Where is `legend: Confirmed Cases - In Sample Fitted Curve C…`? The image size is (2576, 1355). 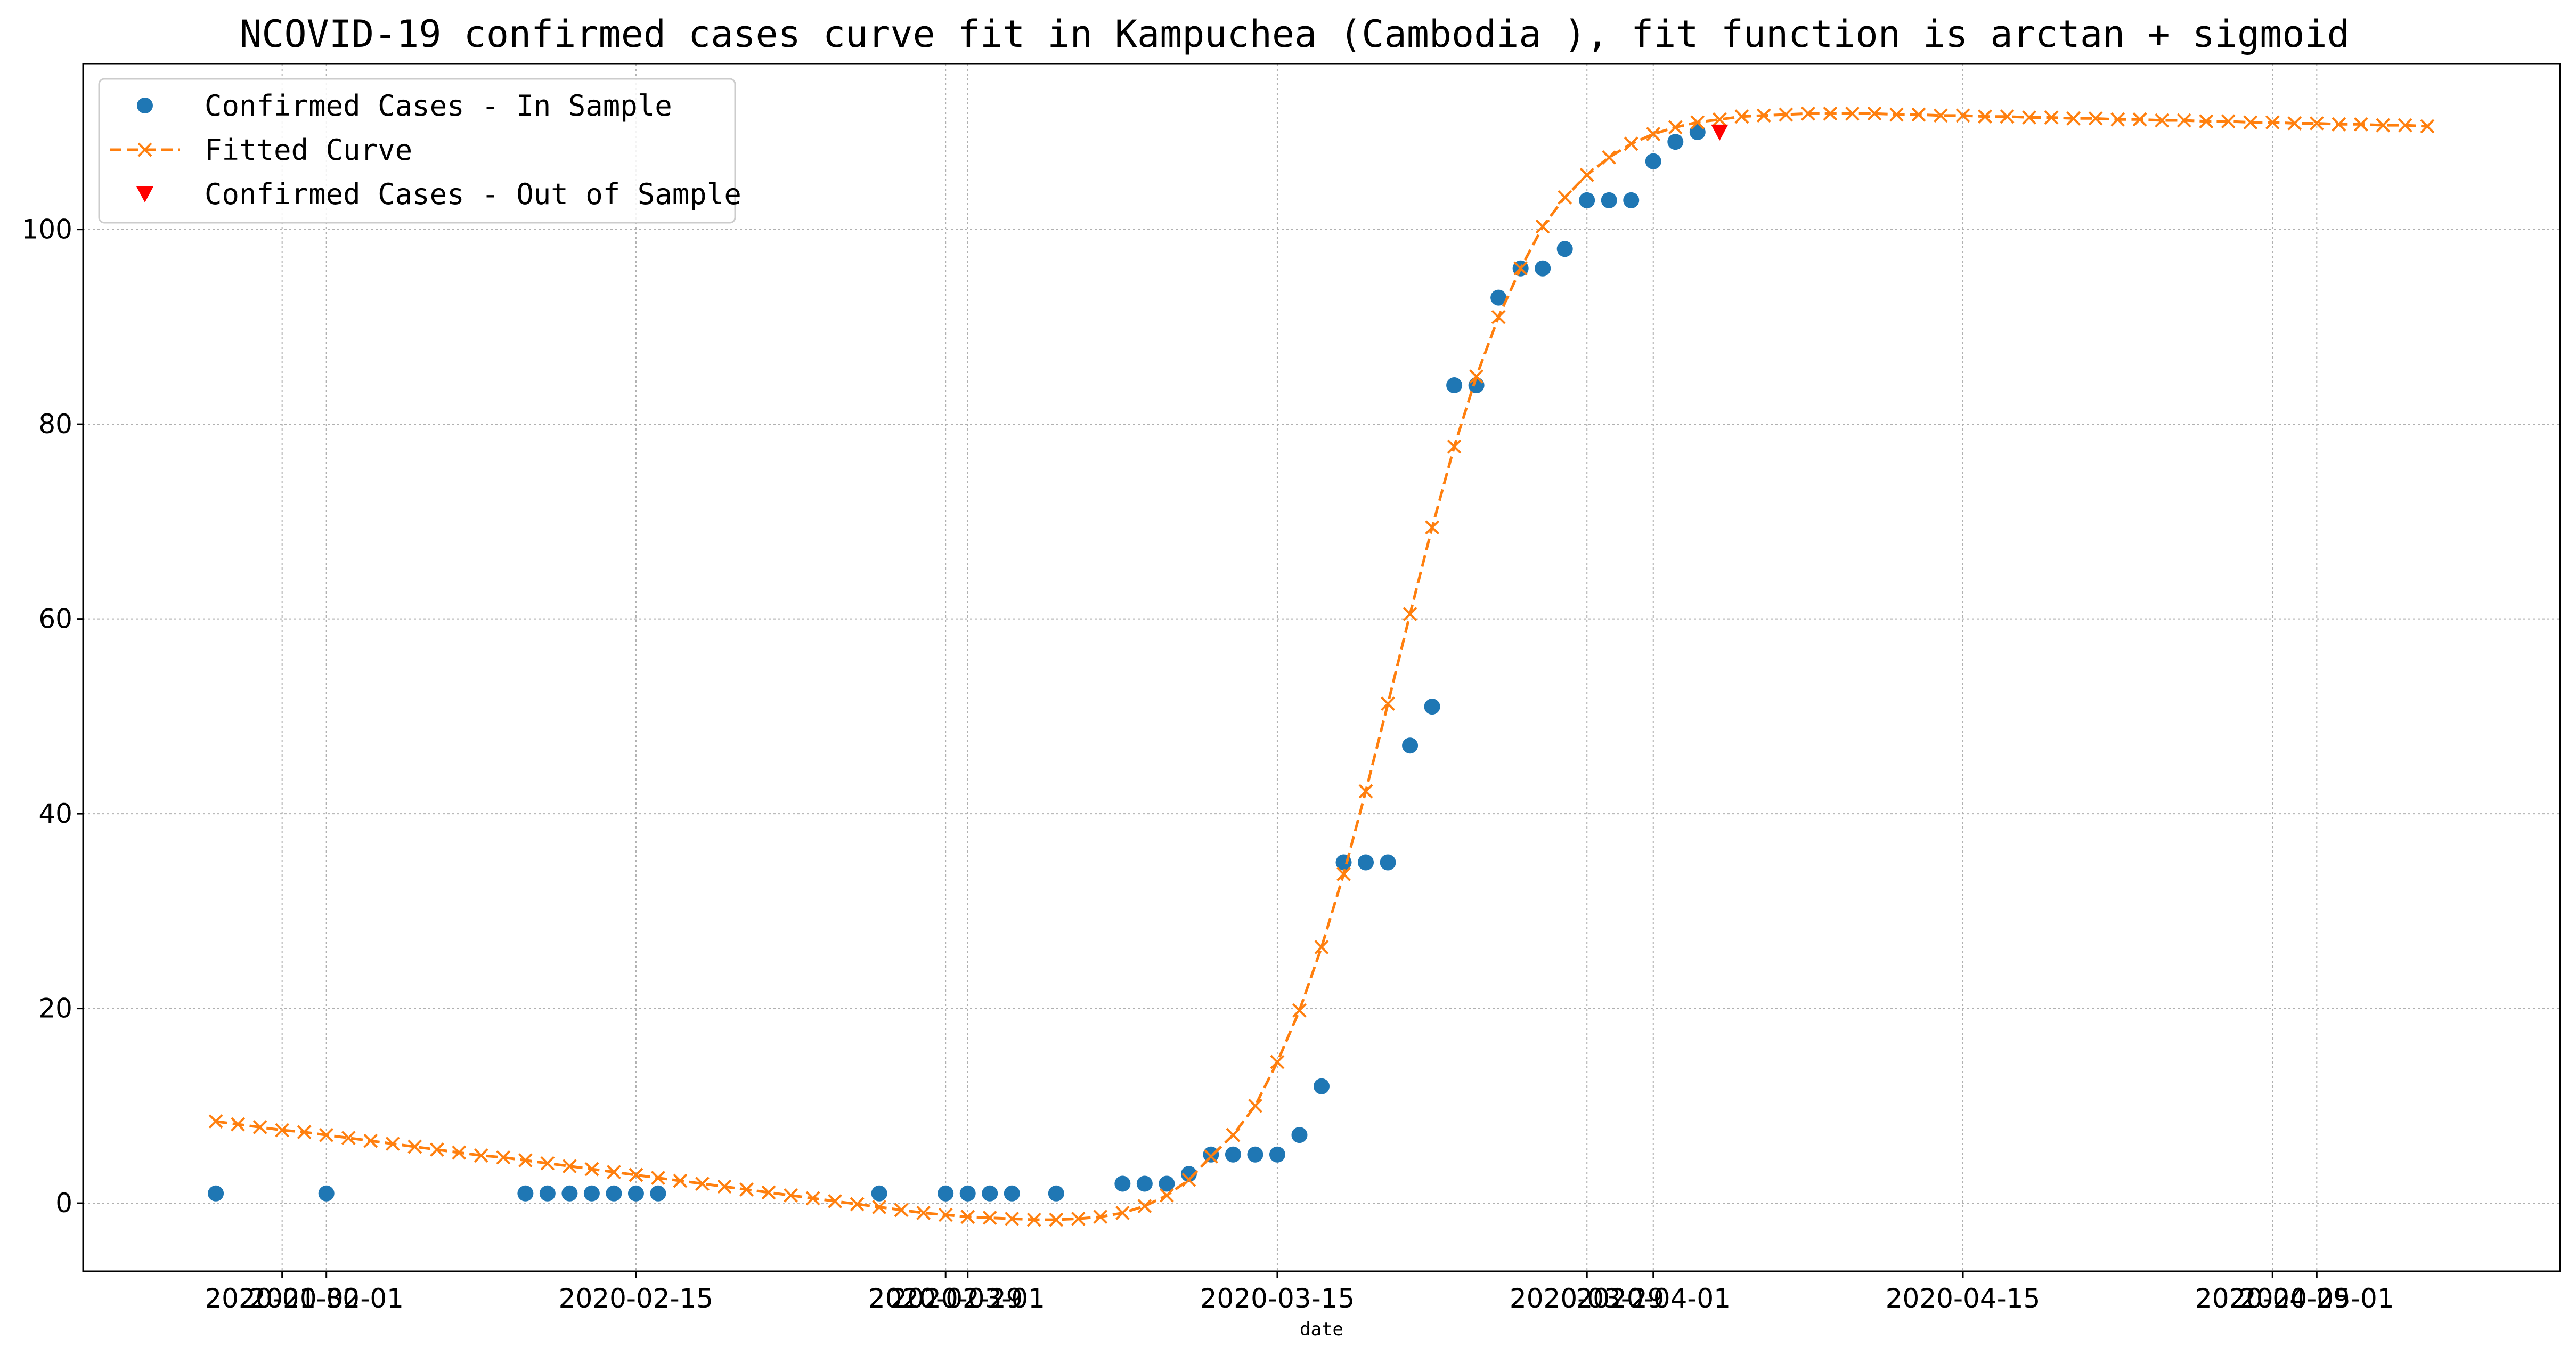 legend: Confirmed Cases - In Sample Fitted Curve C… is located at coordinates (419, 151).